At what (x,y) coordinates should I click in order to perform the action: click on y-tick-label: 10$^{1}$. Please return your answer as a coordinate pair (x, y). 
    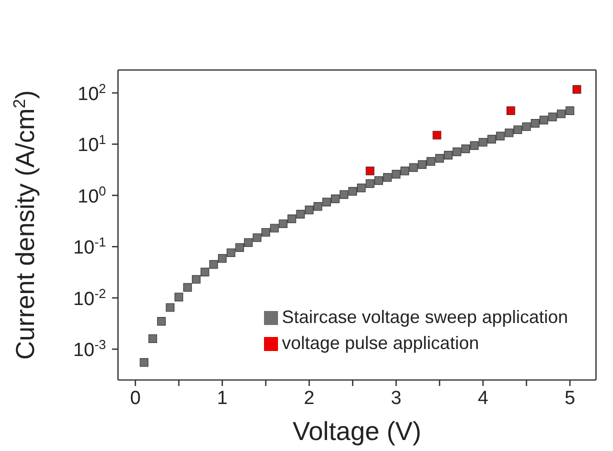
    Looking at the image, I should click on (92, 144).